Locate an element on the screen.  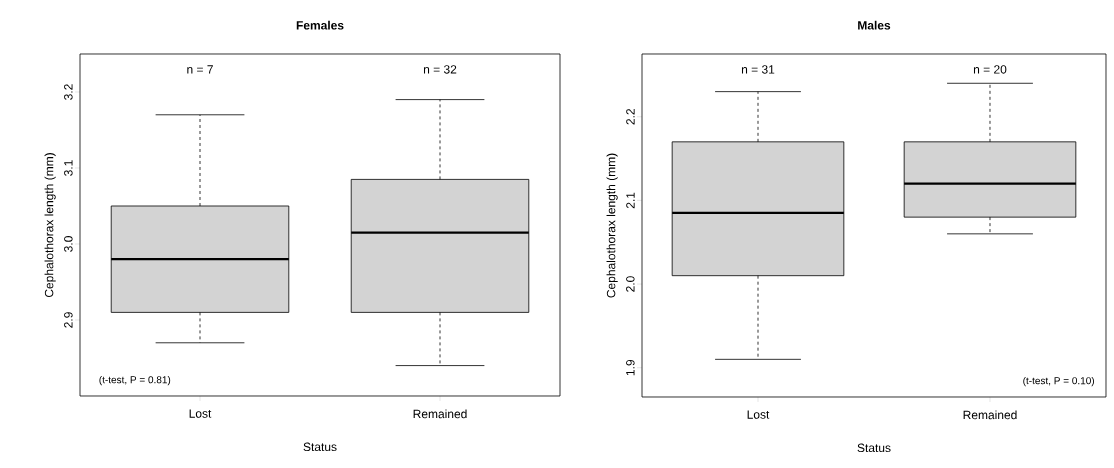
y-tick-label: 2.1 is located at coordinates (630, 200).